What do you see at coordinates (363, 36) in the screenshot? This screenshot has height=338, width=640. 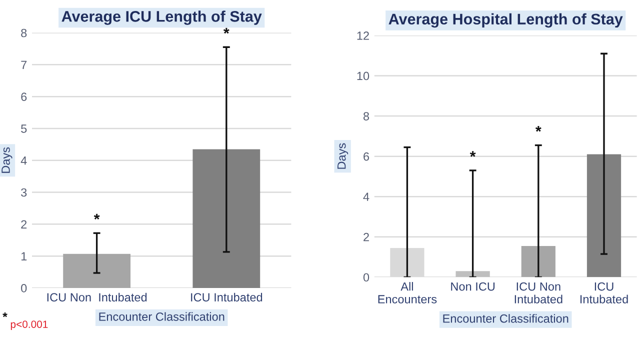 I see `y-tick-label: 12` at bounding box center [363, 36].